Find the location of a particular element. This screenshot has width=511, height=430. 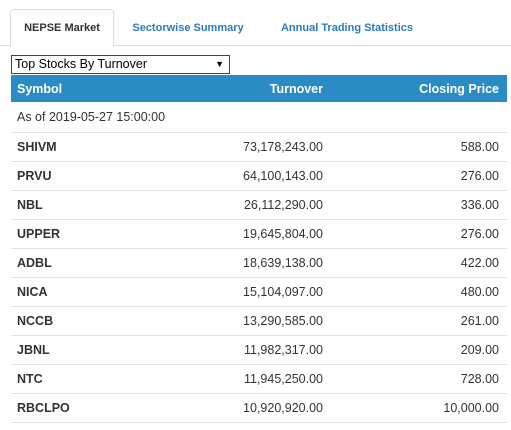

cell-closing-price: 728.00 is located at coordinates (479, 379).